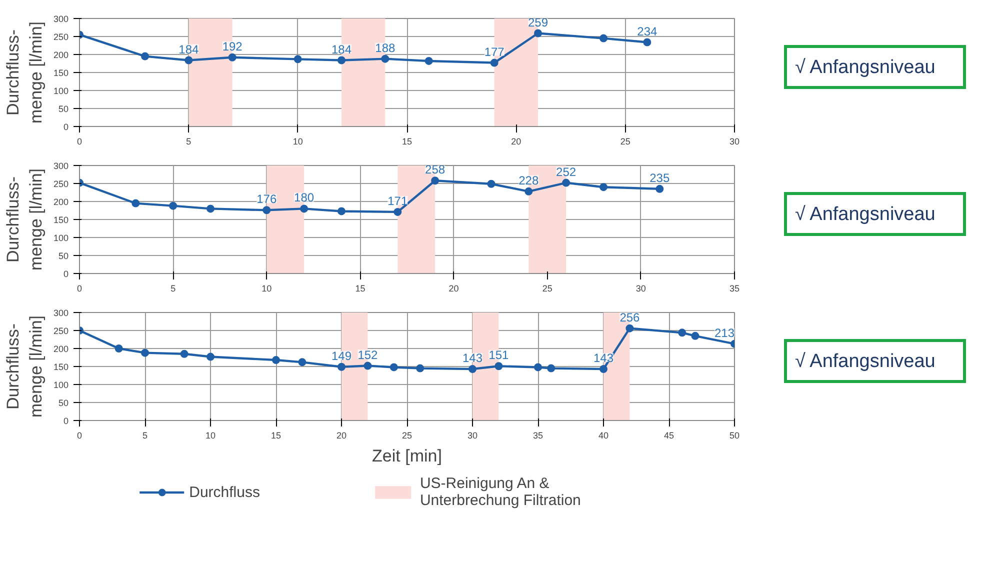 The image size is (983, 583). I want to click on annotation: 171, so click(398, 201).